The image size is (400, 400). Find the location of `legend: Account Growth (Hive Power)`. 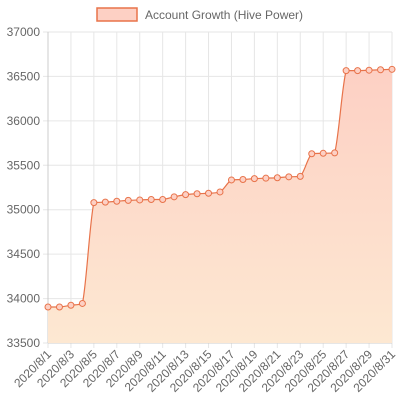

legend: Account Growth (Hive Power) is located at coordinates (199, 14).